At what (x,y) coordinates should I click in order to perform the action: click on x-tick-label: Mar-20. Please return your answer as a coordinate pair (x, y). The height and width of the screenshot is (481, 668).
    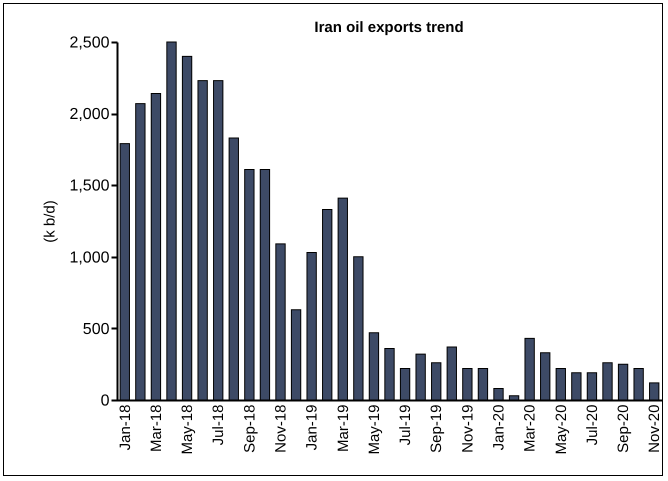
    Looking at the image, I should click on (530, 428).